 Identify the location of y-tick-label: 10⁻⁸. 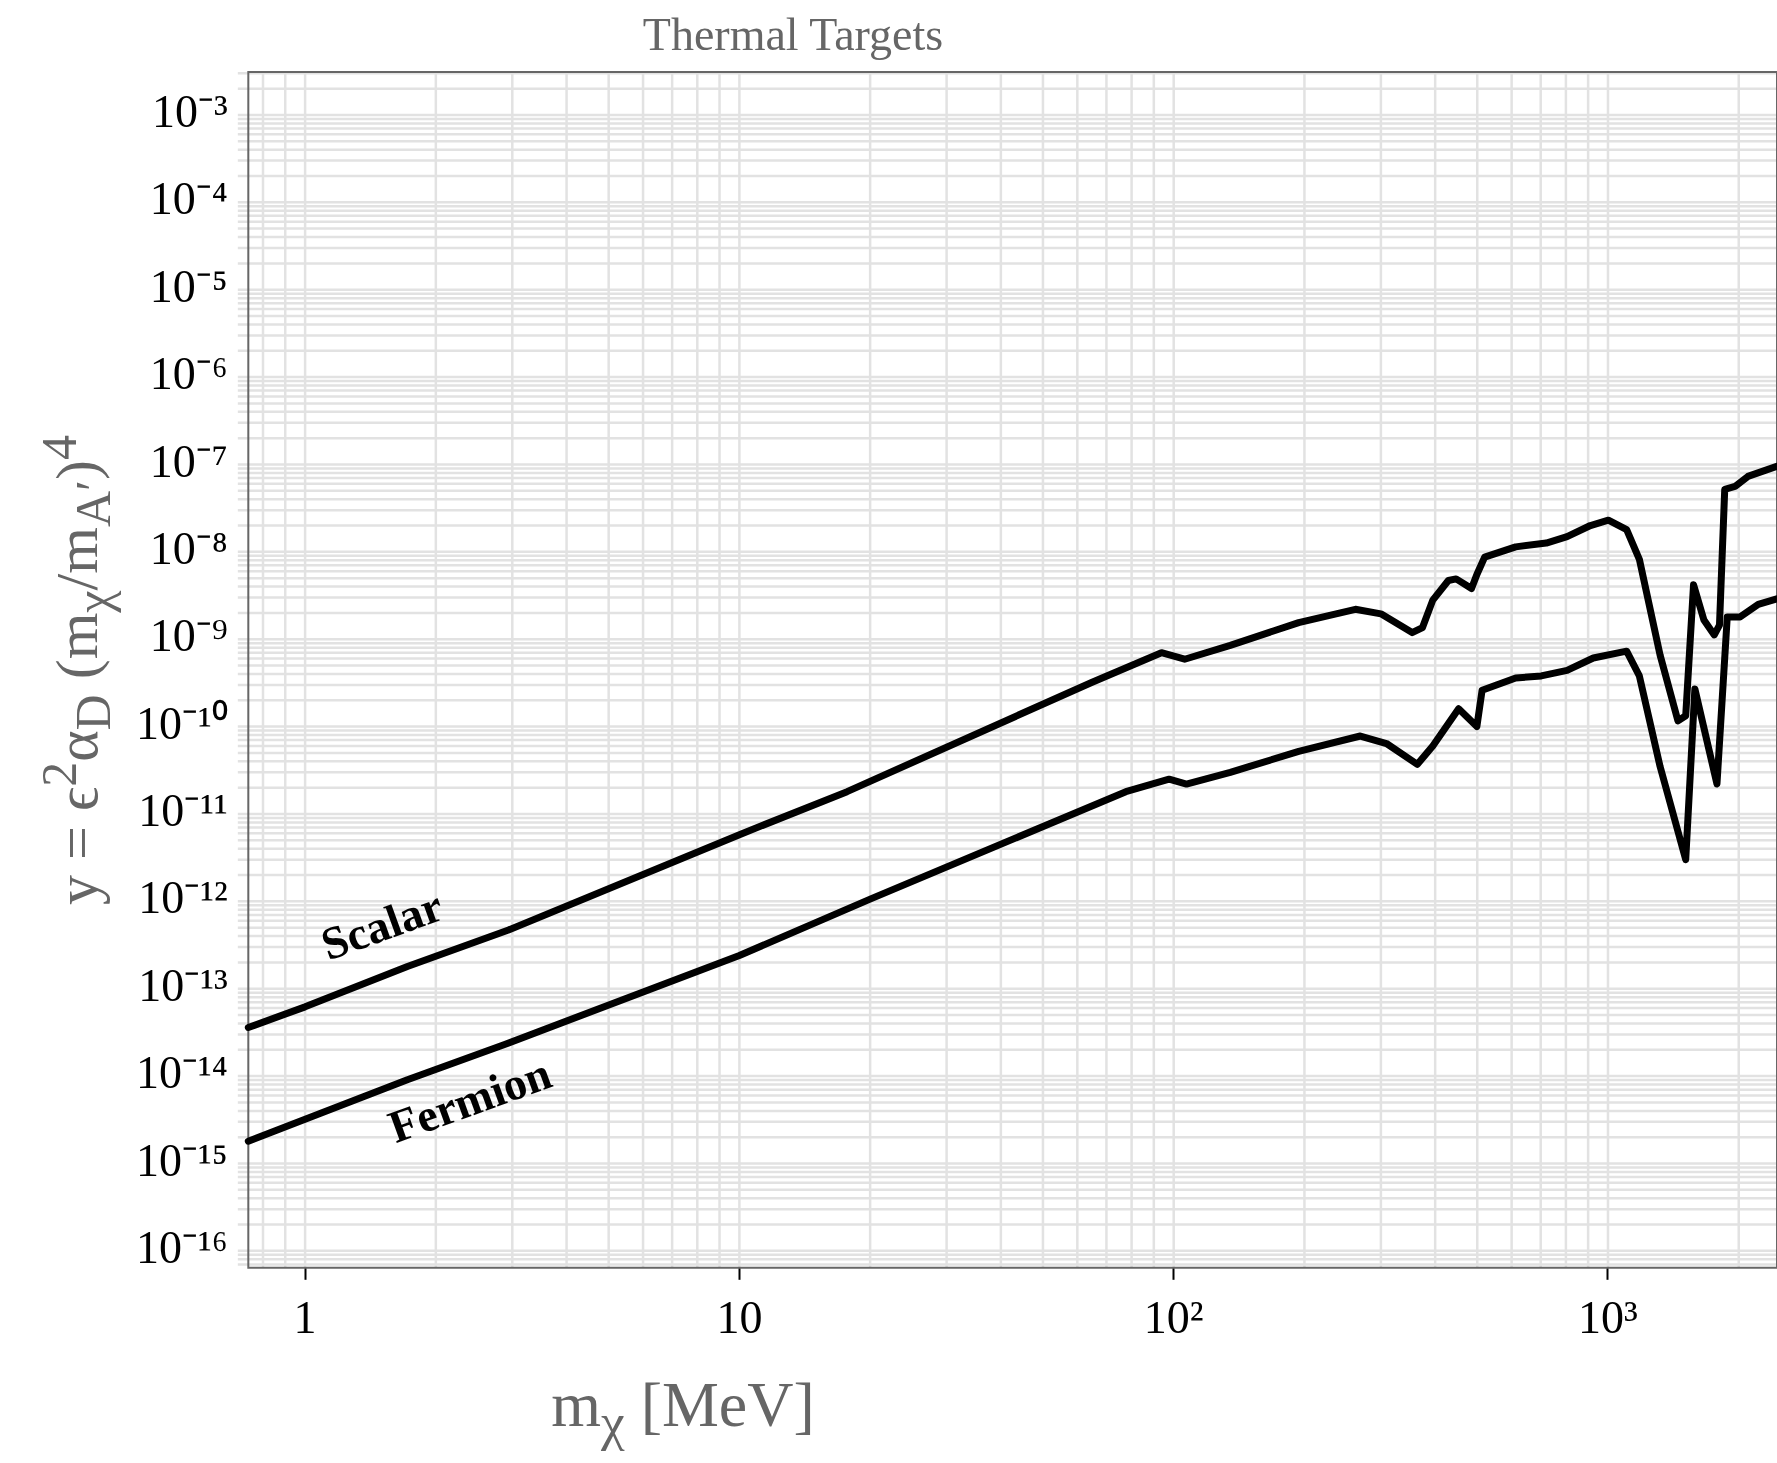
(188, 548).